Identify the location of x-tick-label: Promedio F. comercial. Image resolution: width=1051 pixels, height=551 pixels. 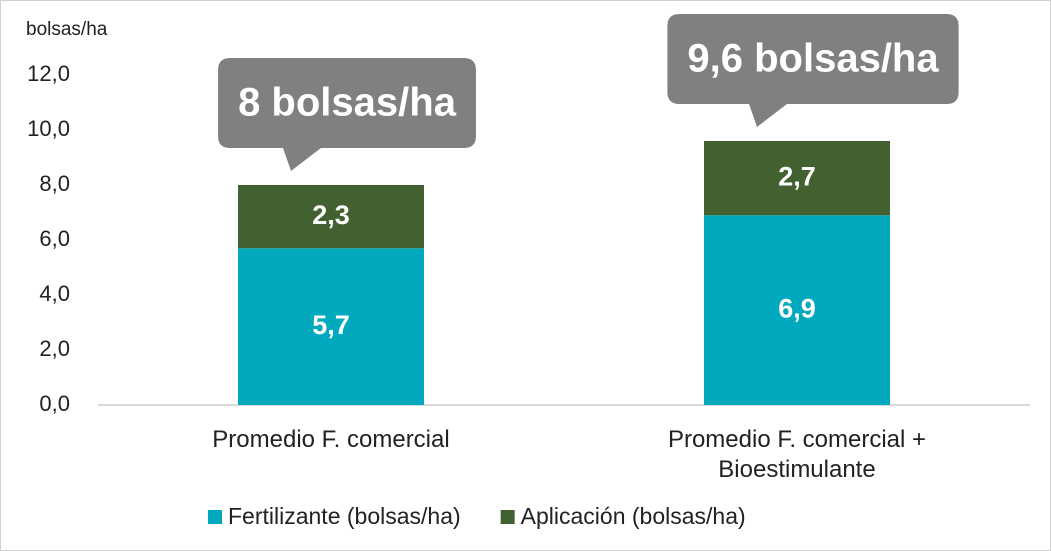
(331, 439).